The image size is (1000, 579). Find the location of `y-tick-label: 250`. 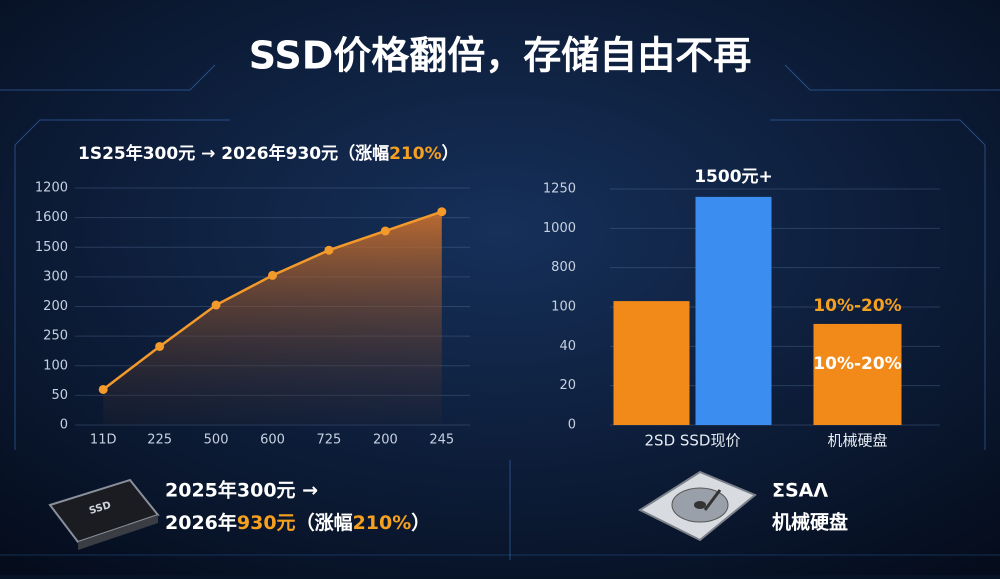

y-tick-label: 250 is located at coordinates (55, 336).